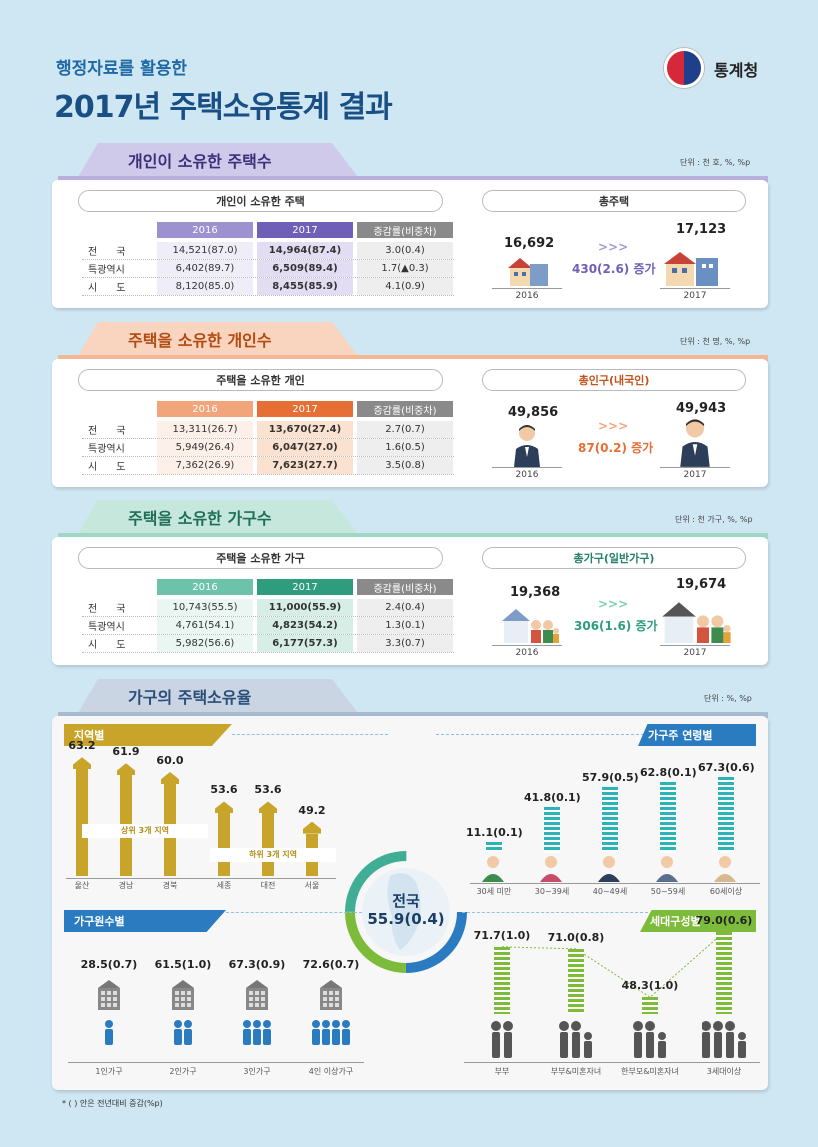 The width and height of the screenshot is (818, 1147). What do you see at coordinates (406, 919) in the screenshot?
I see `national-value: 55.9(0.4)` at bounding box center [406, 919].